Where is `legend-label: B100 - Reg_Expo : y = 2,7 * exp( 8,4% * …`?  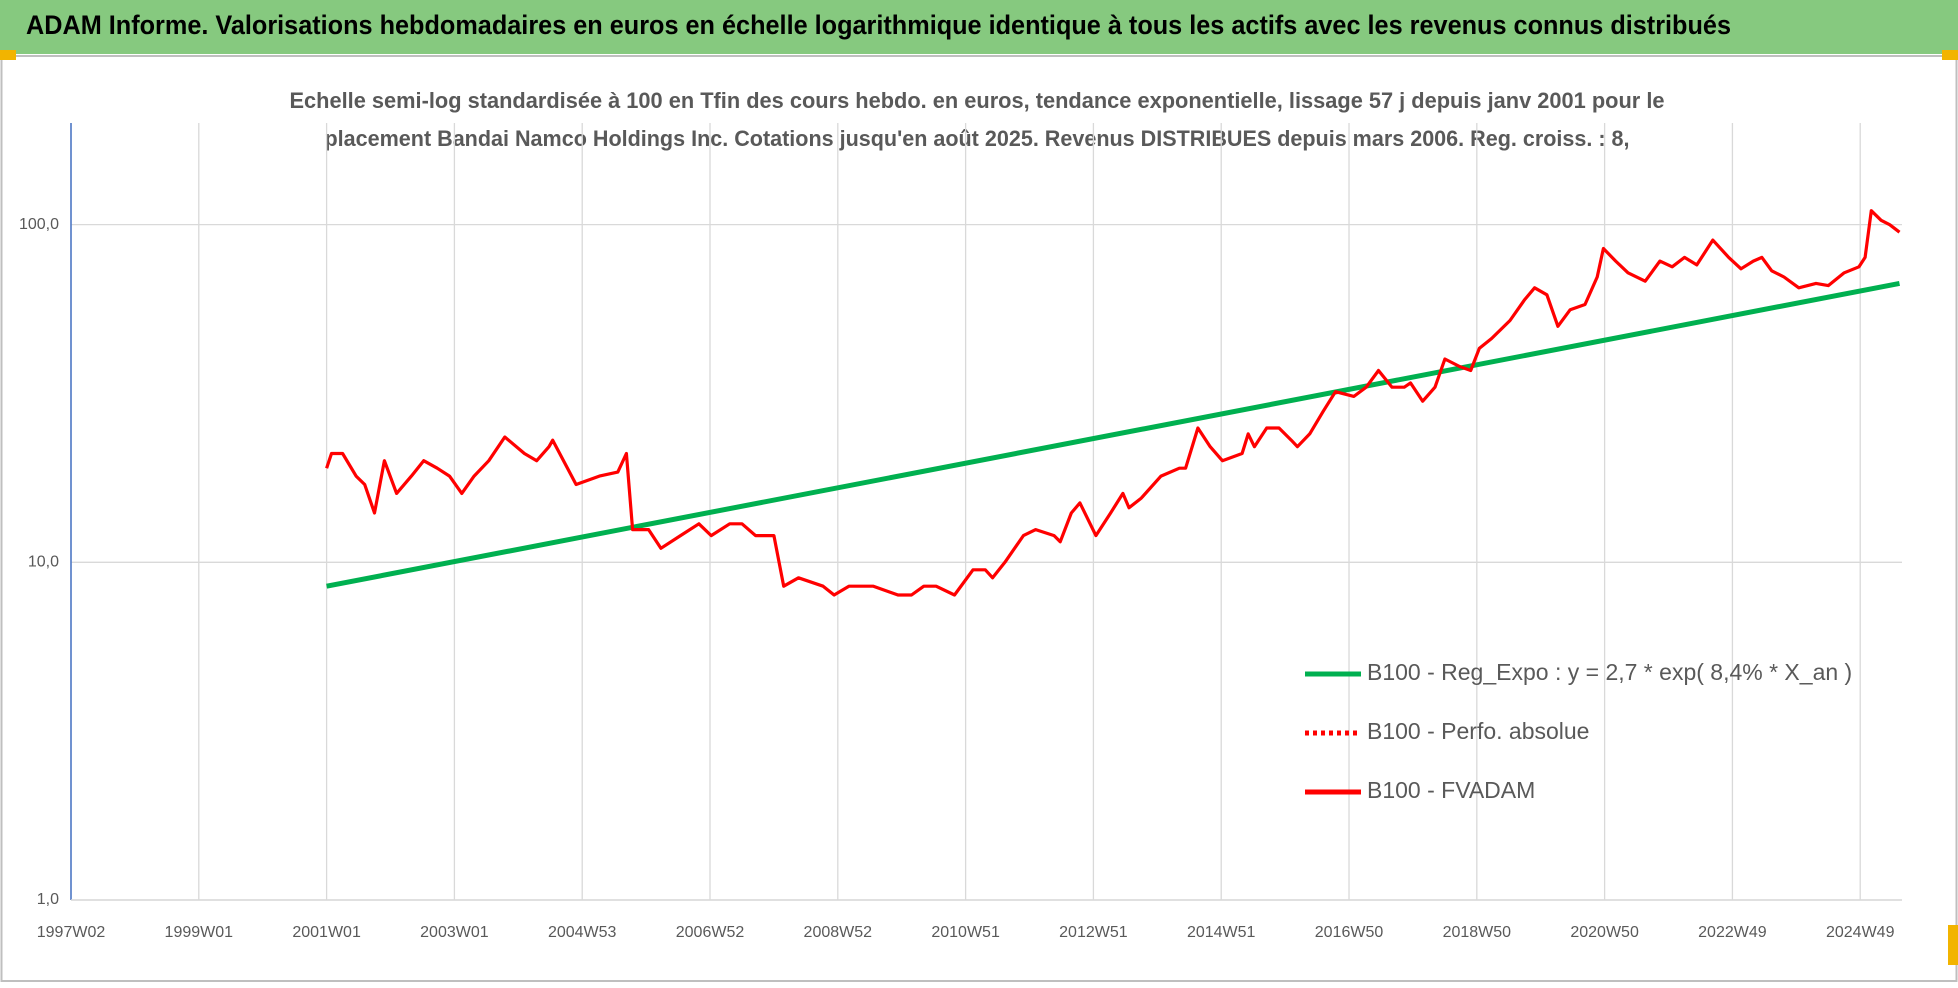 legend-label: B100 - Reg_Expo : y = 2,7 * exp( 8,4% * … is located at coordinates (1609, 672).